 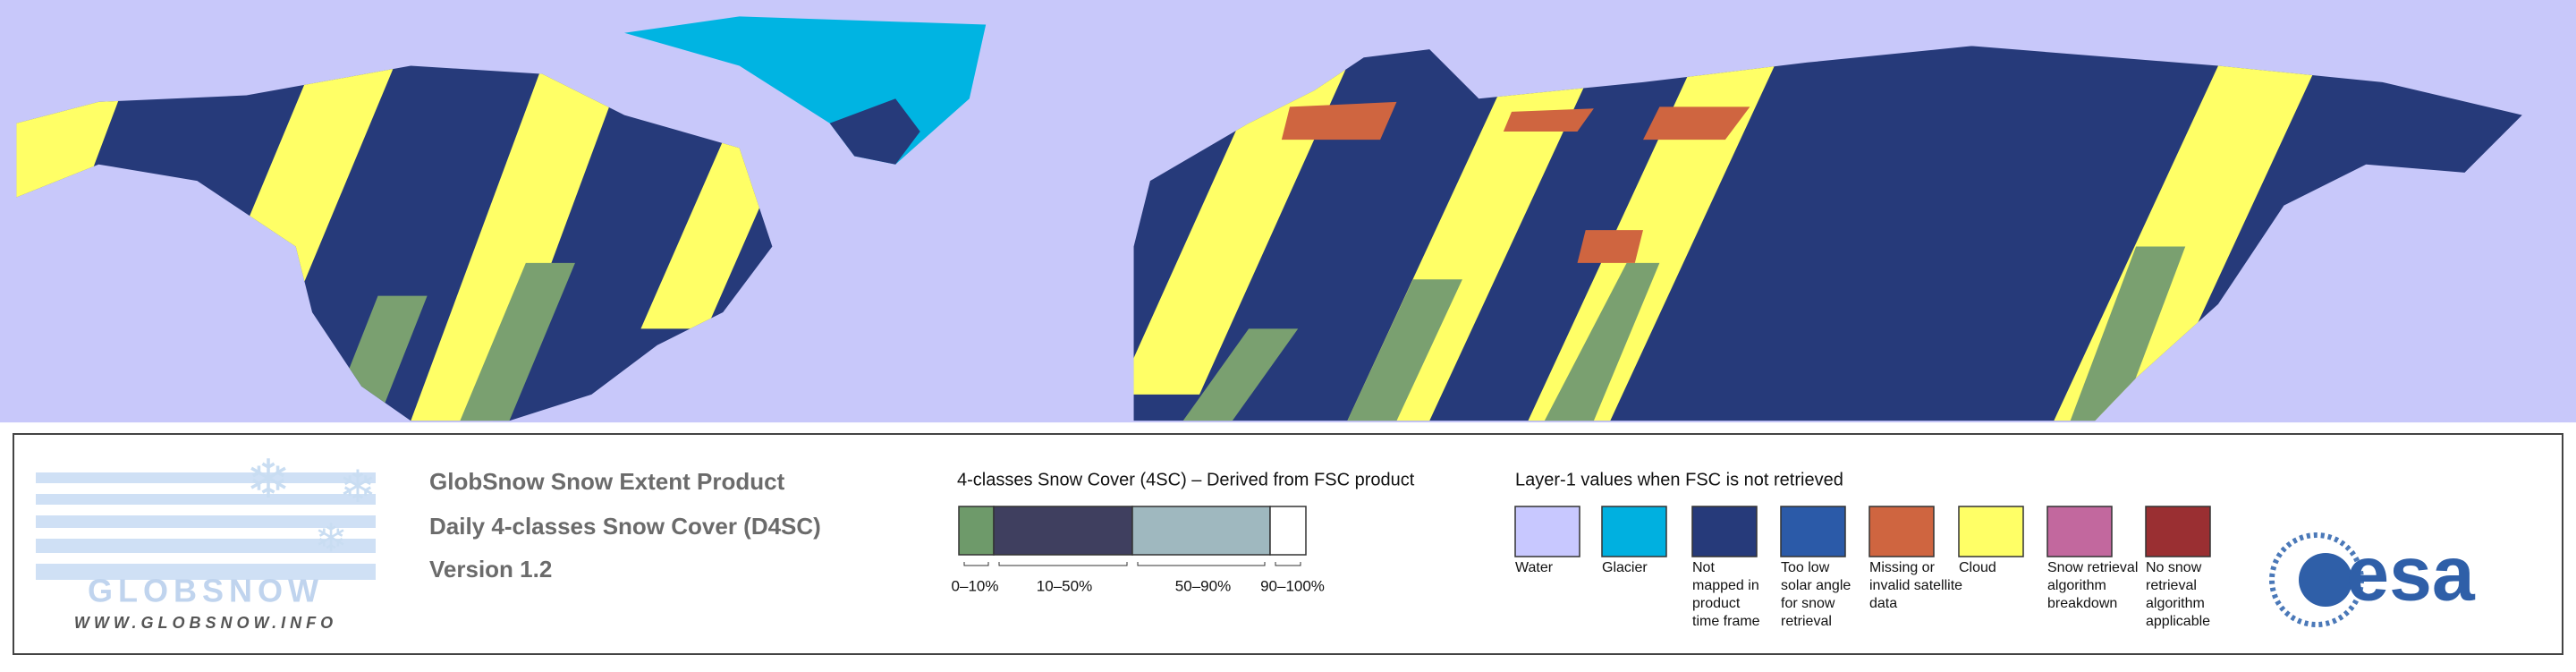 I want to click on swatch-label: data, so click(x=1883, y=603).